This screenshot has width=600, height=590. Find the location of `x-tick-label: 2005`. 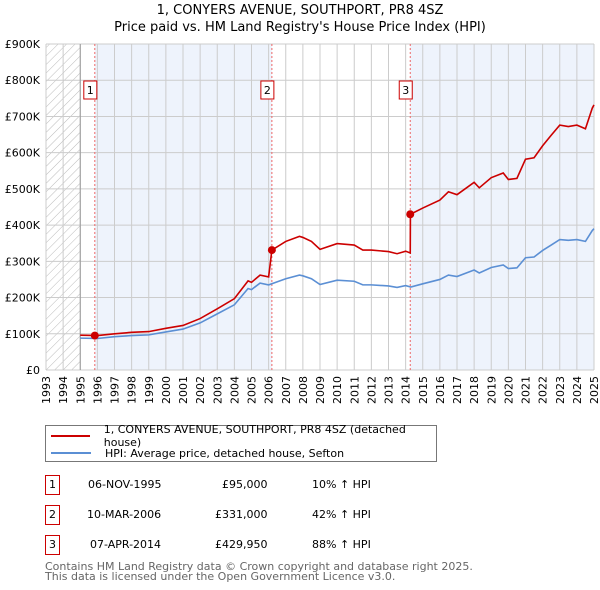

x-tick-label: 2005 is located at coordinates (252, 390).